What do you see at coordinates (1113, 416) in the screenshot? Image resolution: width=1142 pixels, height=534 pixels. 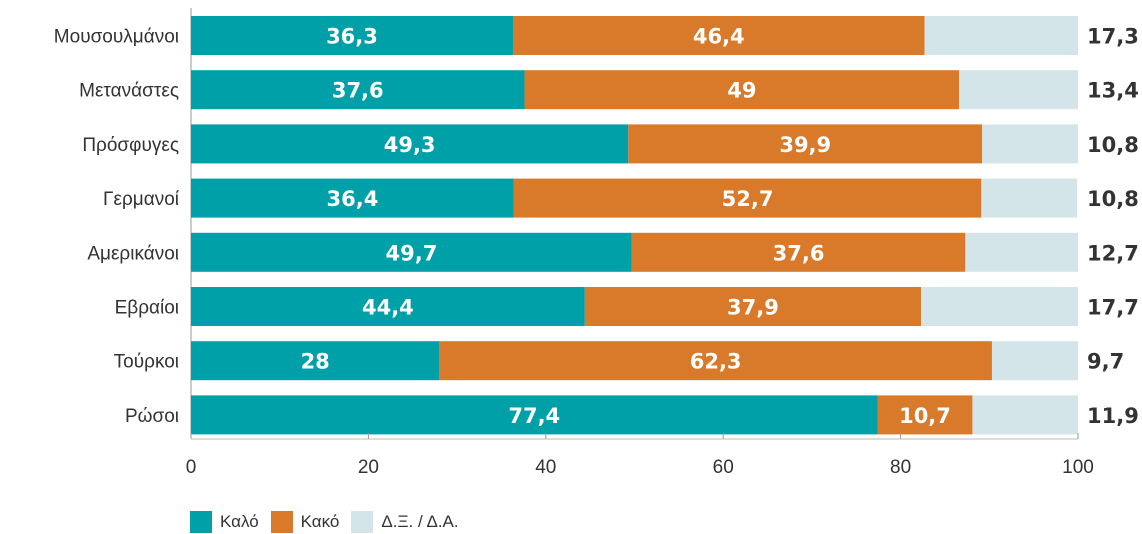 I see `data-label: 11,9` at bounding box center [1113, 416].